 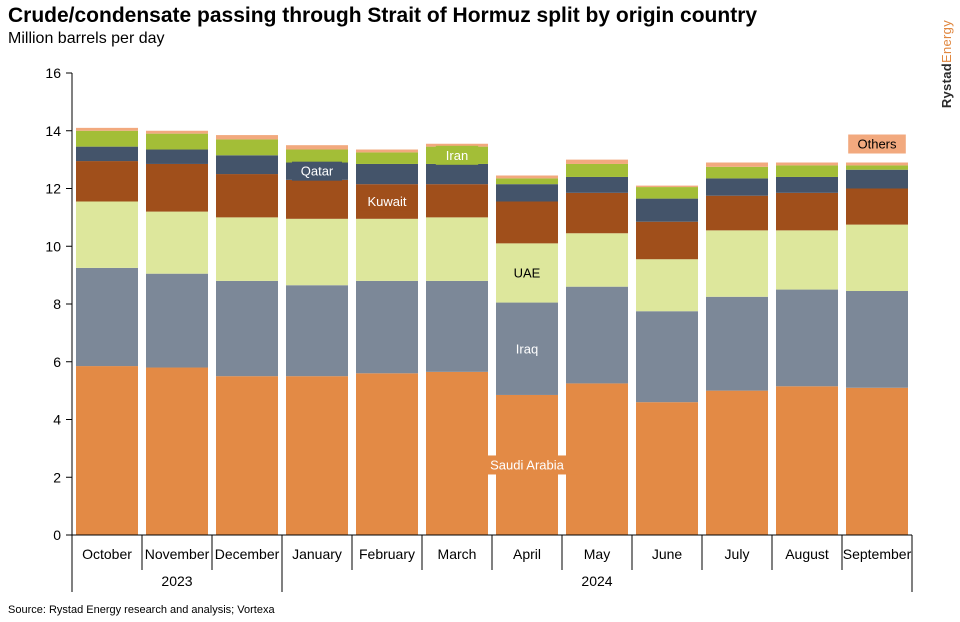 I want to click on y-tick-label: 12, so click(x=53, y=189).